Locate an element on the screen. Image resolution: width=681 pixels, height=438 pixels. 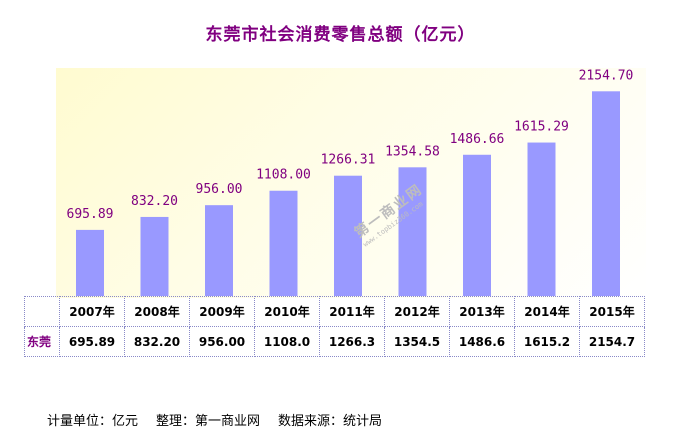
data-label: 1354.58 is located at coordinates (412, 151).